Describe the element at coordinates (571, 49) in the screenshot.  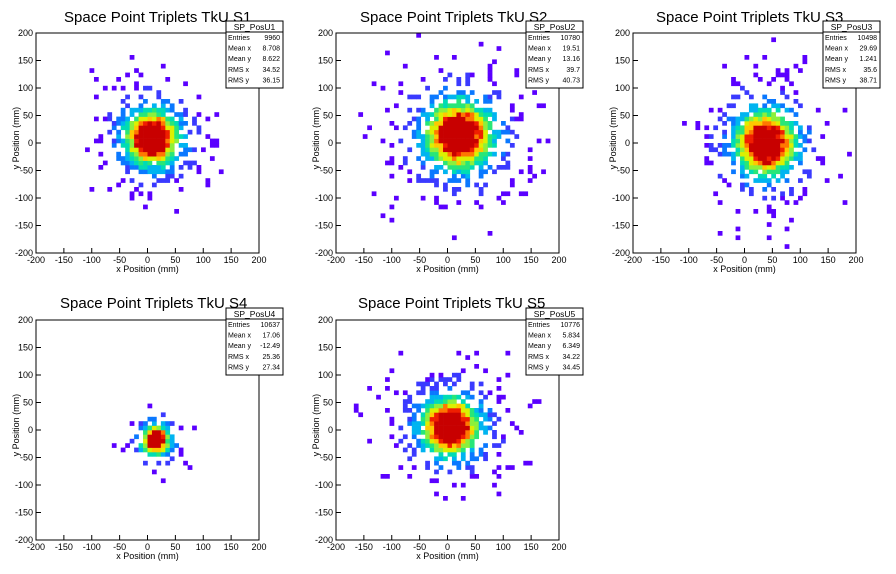
I see `stats-value-mean-x: 19.51` at that location.